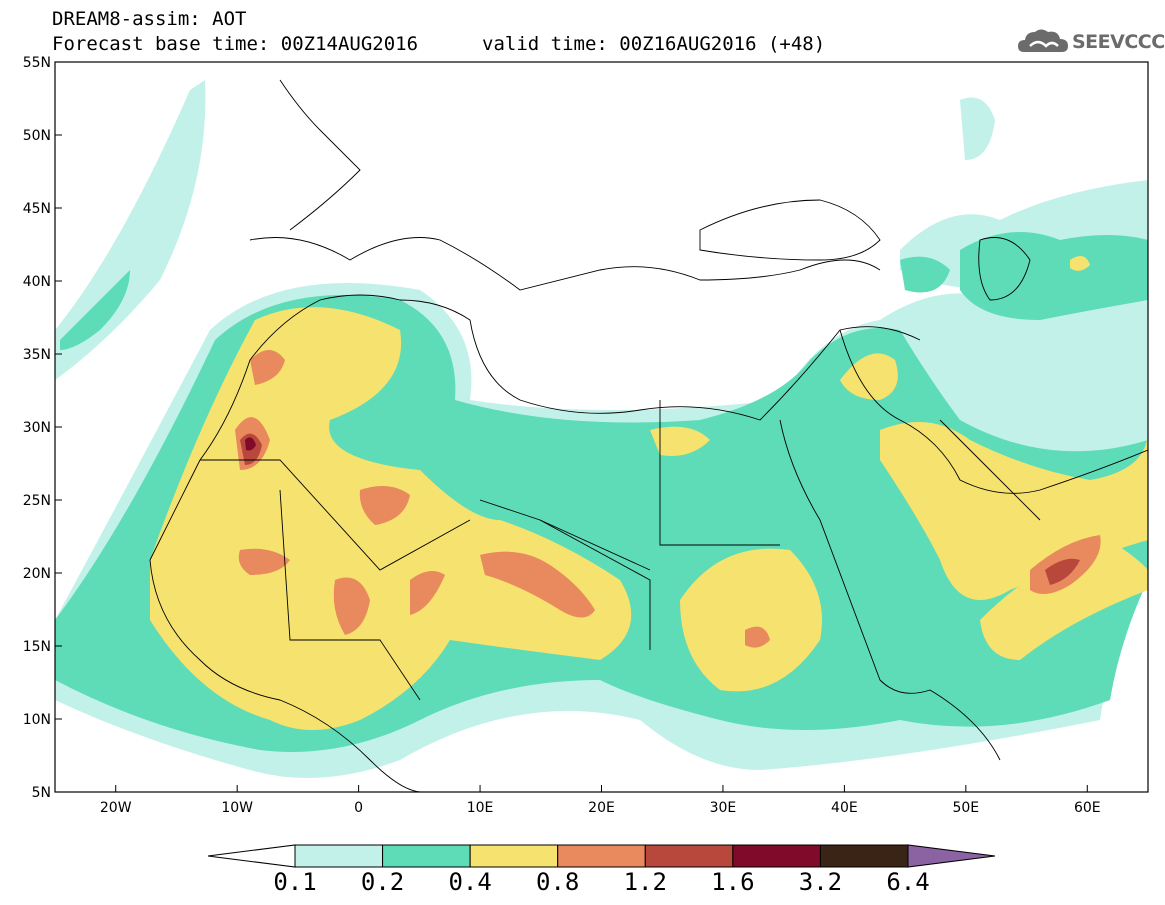 Image resolution: width=1165 pixels, height=905 pixels. Describe the element at coordinates (235, 44) in the screenshot. I see `forecast-base-time: Forecast base time: 00Z14AUG2016` at that location.